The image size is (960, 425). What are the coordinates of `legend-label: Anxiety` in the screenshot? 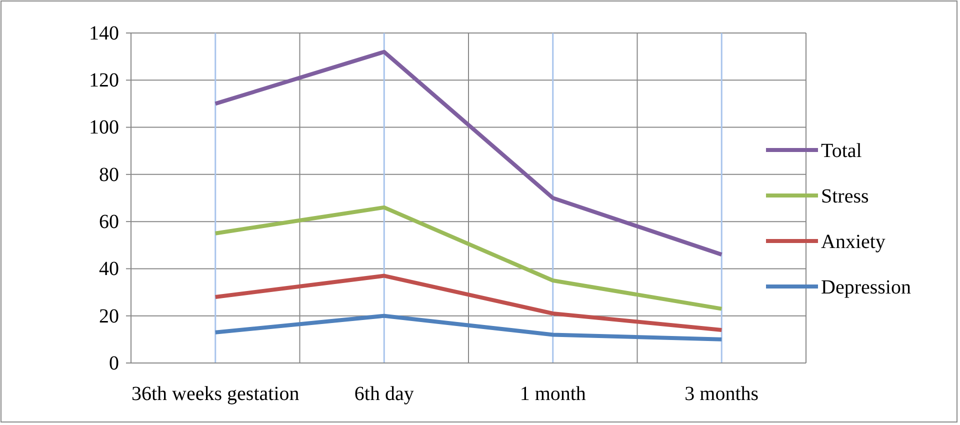 It's located at (853, 242).